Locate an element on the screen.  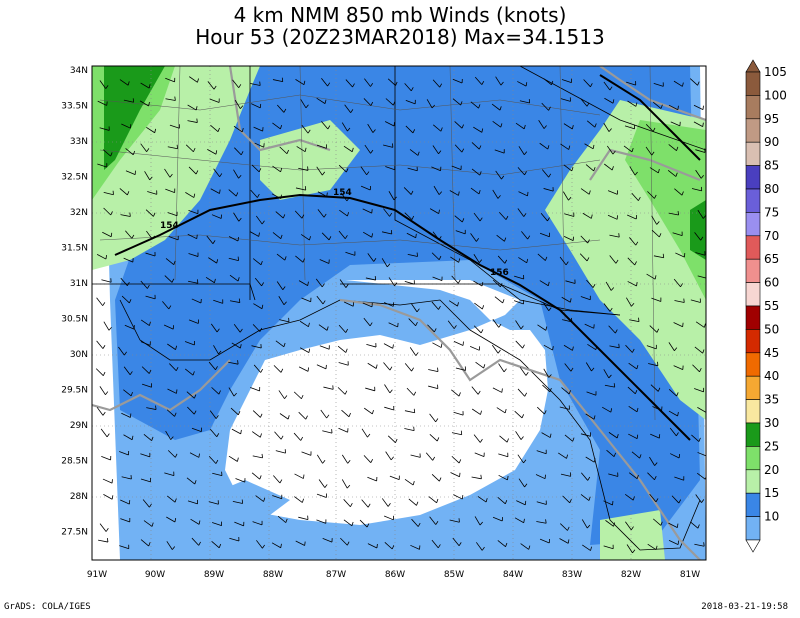
speed-15-region-sw is located at coordinates (205, 520).